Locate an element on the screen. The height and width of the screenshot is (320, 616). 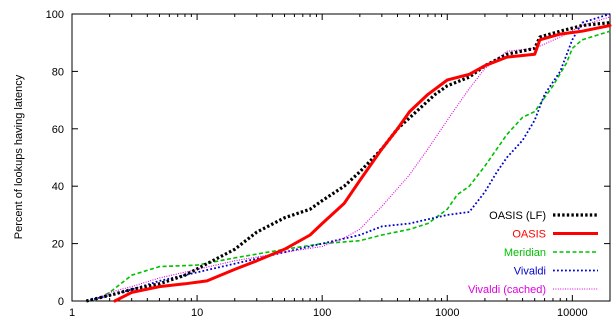
legend-label: OASIS (LF) is located at coordinates (517, 216).